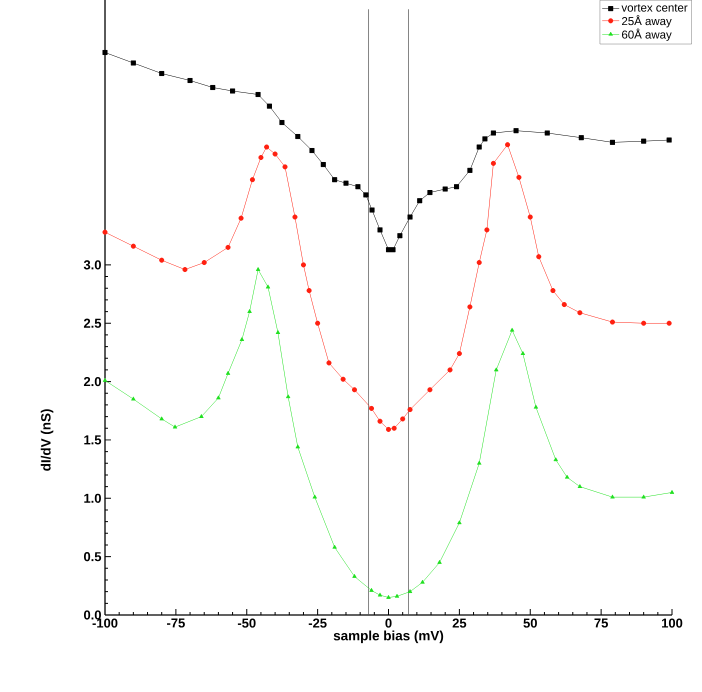  I want to click on y-tick-label: 3.0, so click(92, 265).